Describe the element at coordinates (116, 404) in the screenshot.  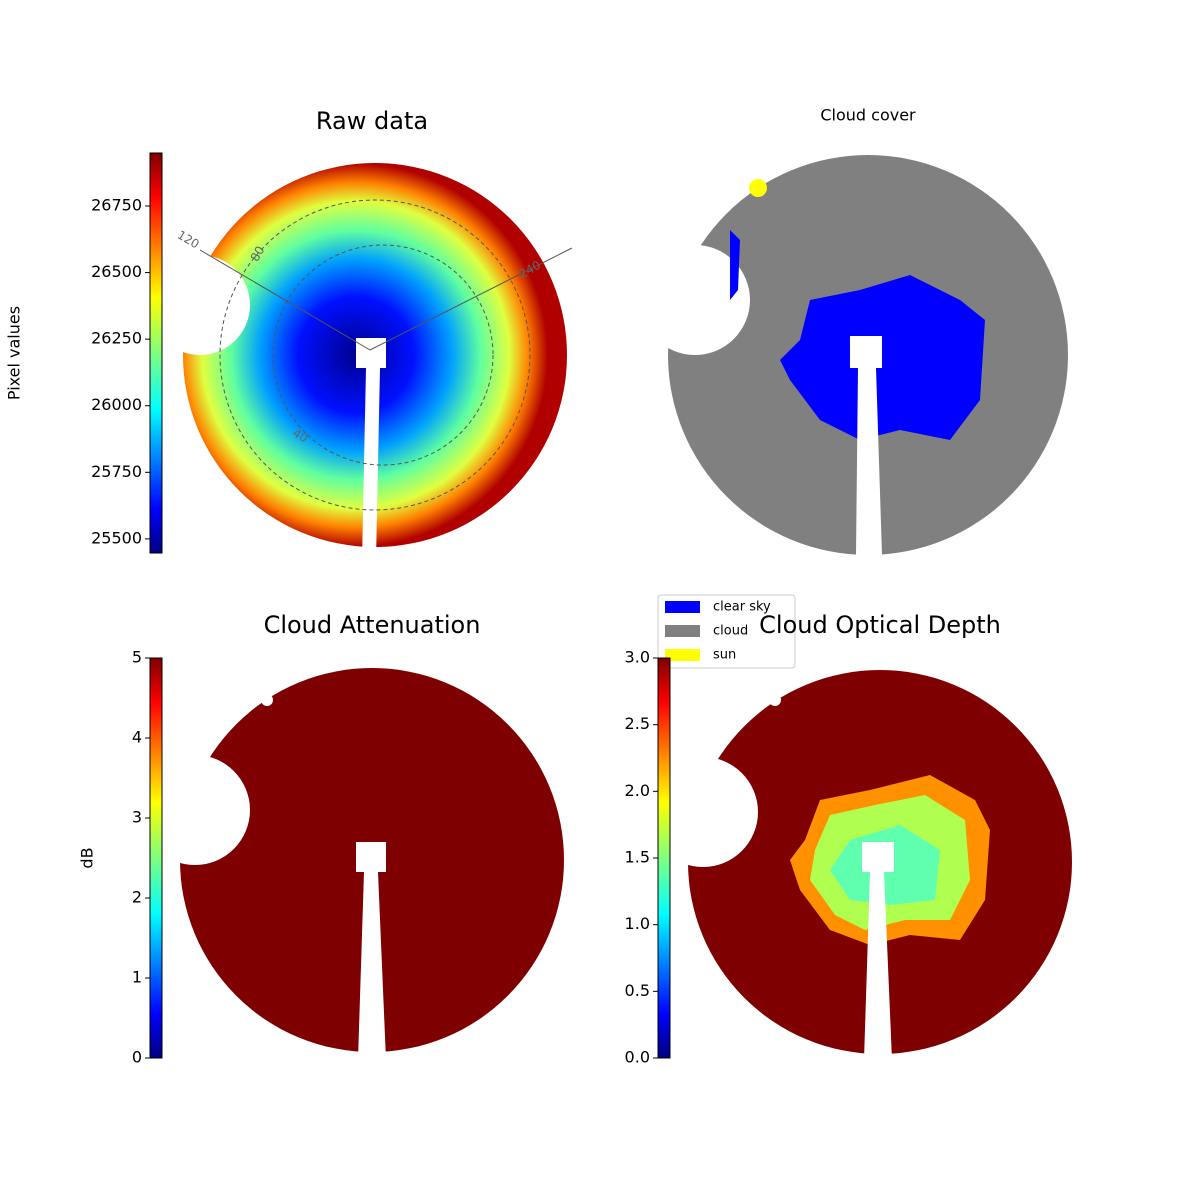
I see `colorbar-tick-label: 26000` at that location.